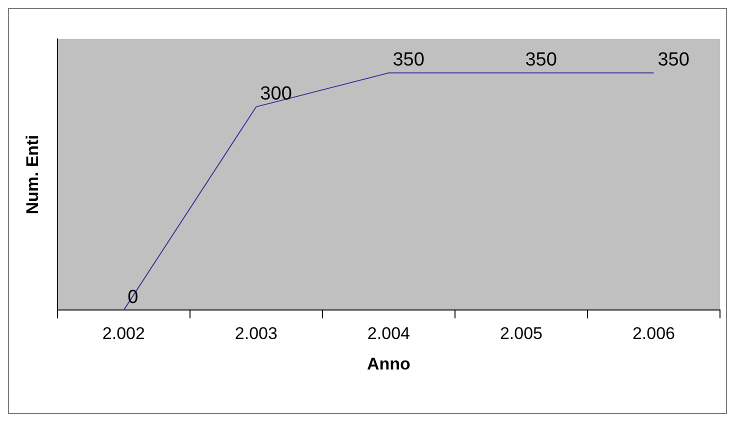  What do you see at coordinates (388, 364) in the screenshot?
I see `x-axis-title: Anno` at bounding box center [388, 364].